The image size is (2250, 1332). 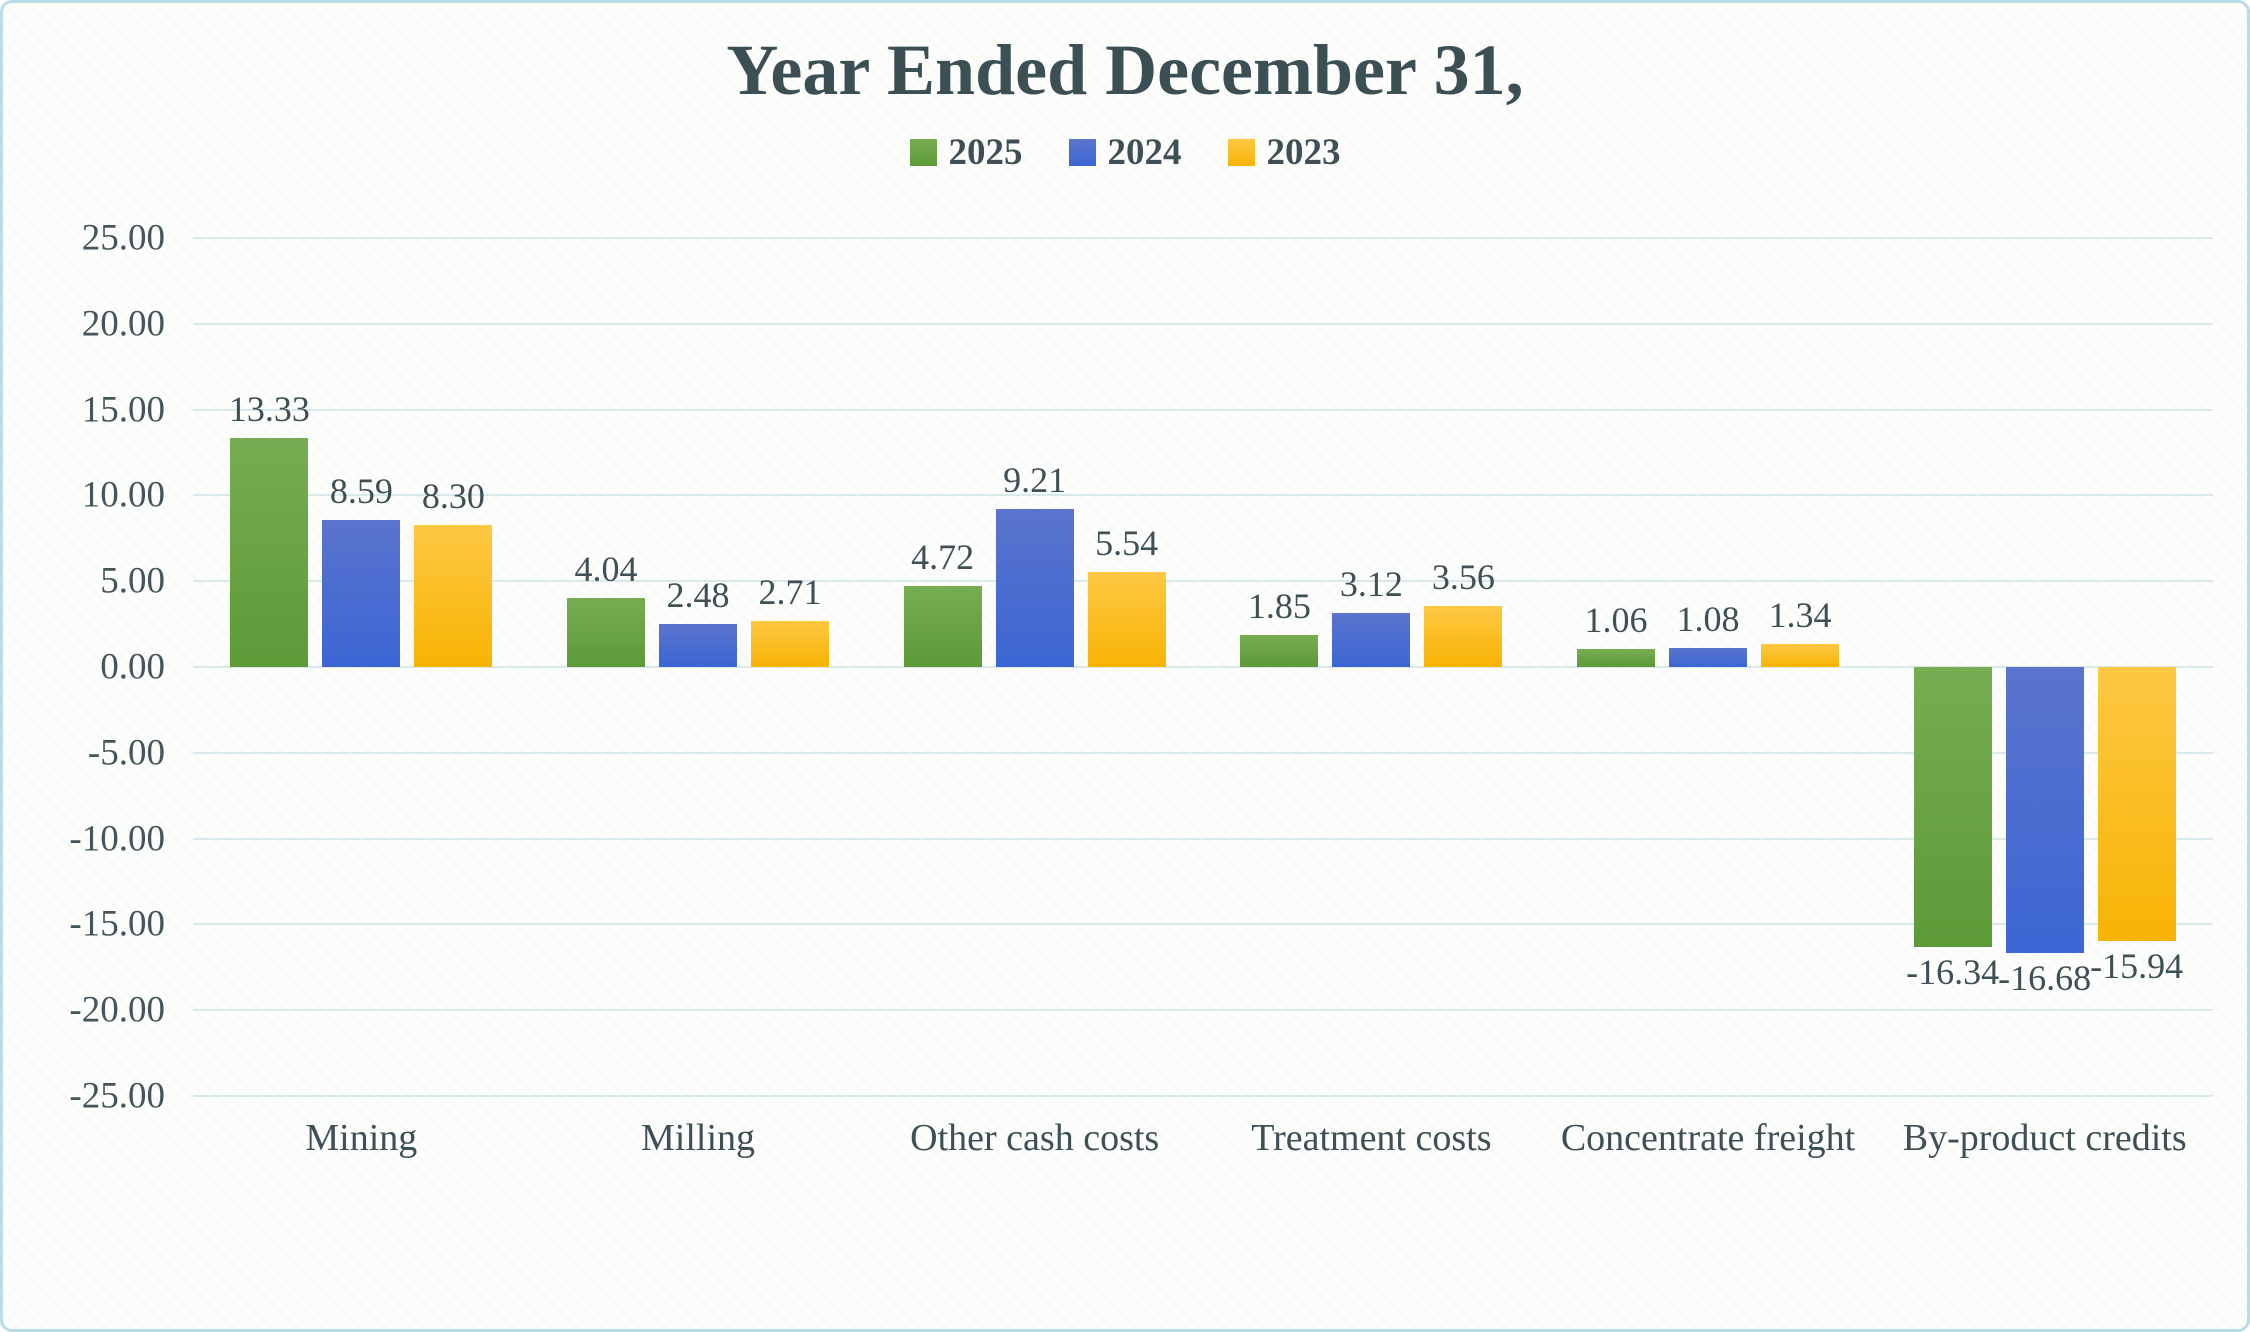 What do you see at coordinates (117, 839) in the screenshot?
I see `y-axis-label: -10.00` at bounding box center [117, 839].